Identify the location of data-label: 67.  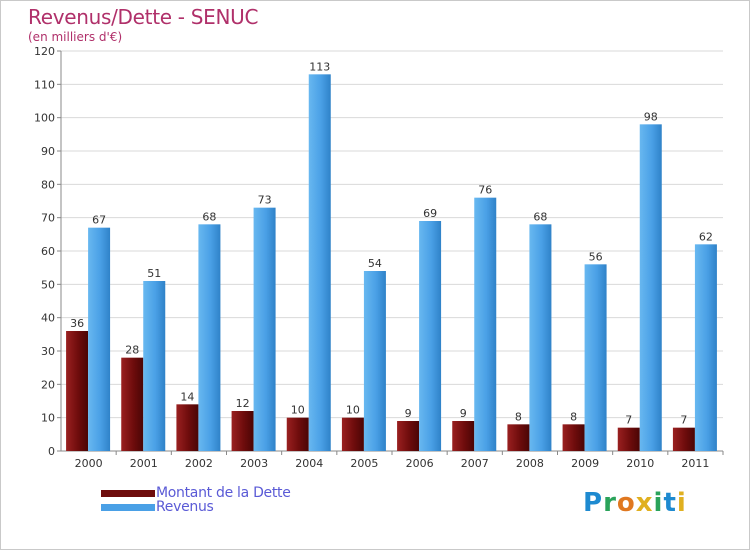
(99, 220).